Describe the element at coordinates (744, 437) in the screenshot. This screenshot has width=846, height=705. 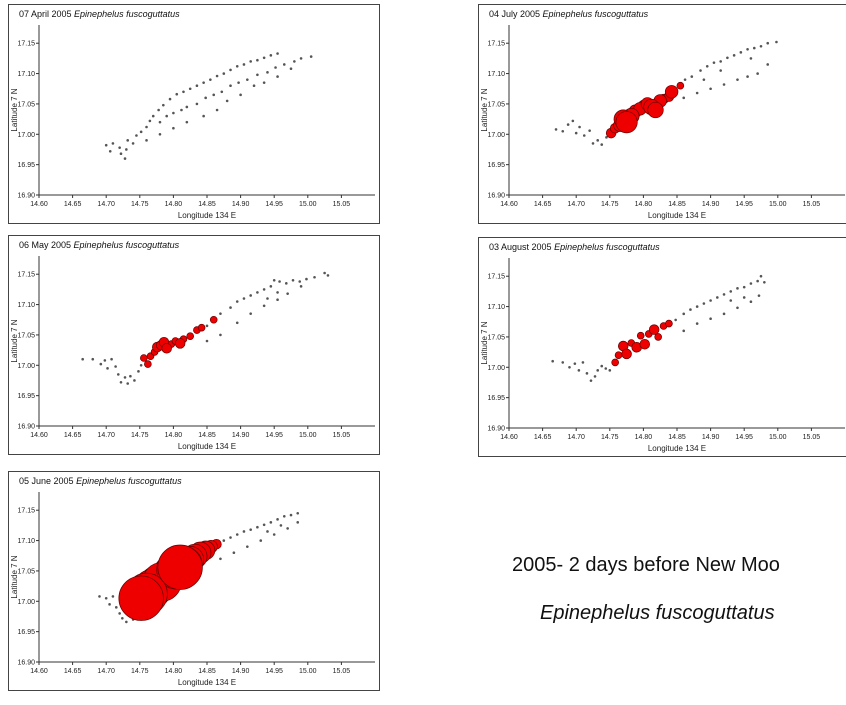
I see `x-tick-label: 14.95` at that location.